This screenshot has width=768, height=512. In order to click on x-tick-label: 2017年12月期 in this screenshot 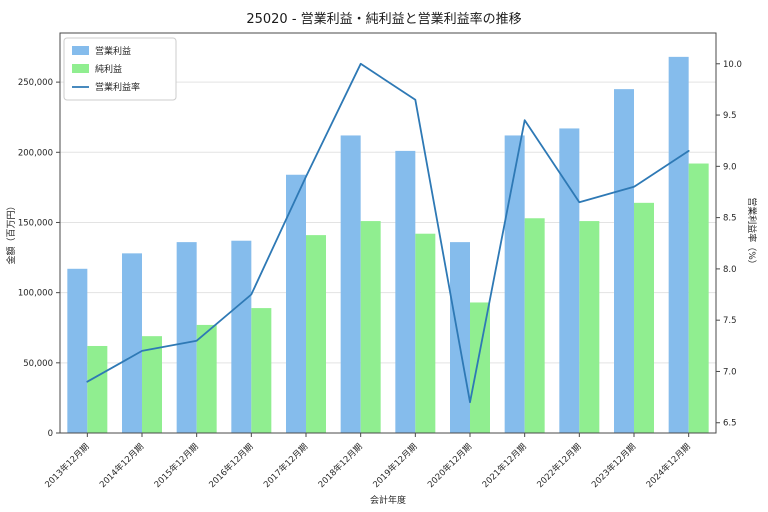, I will do `click(285, 465)`.